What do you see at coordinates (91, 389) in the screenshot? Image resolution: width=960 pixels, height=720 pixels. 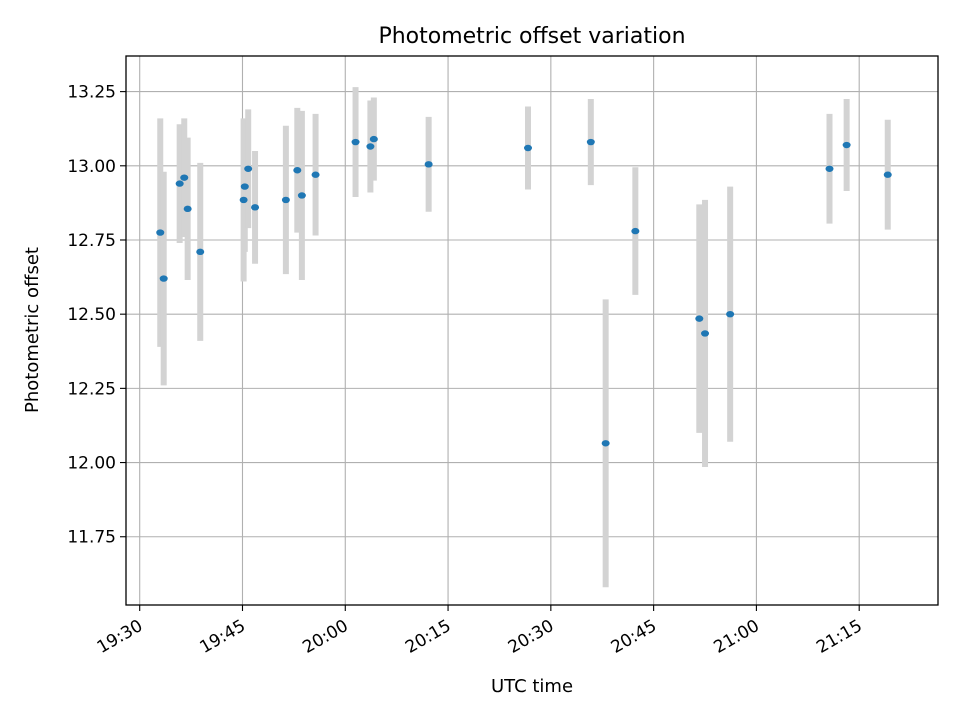 I see `y-tick-label: 12.25` at bounding box center [91, 389].